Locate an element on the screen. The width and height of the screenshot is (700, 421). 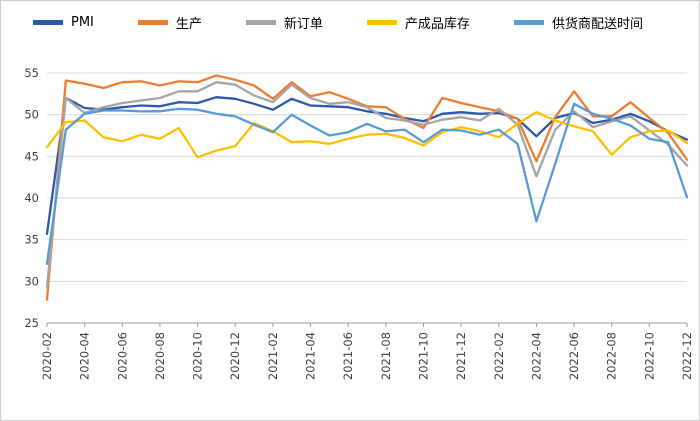
x-axis-tick-label: 2020-10 is located at coordinates (198, 356).